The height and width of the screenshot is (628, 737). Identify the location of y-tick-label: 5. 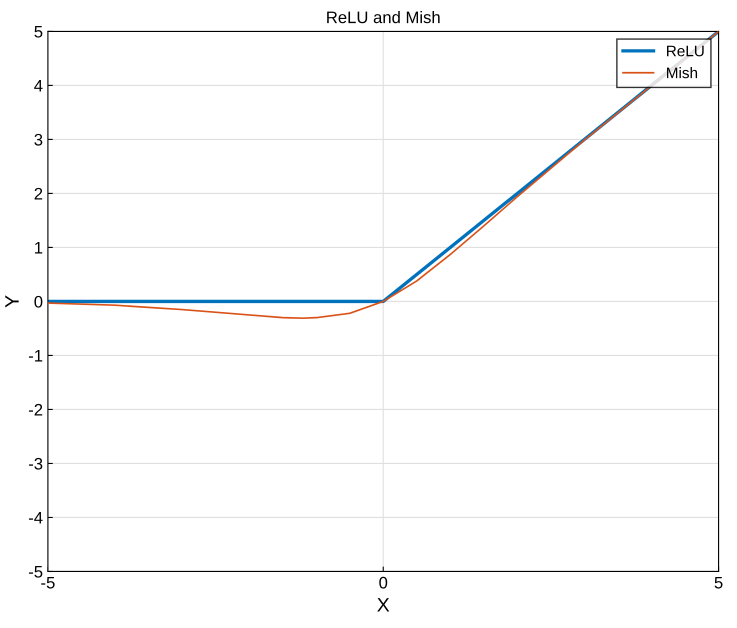
(38, 32).